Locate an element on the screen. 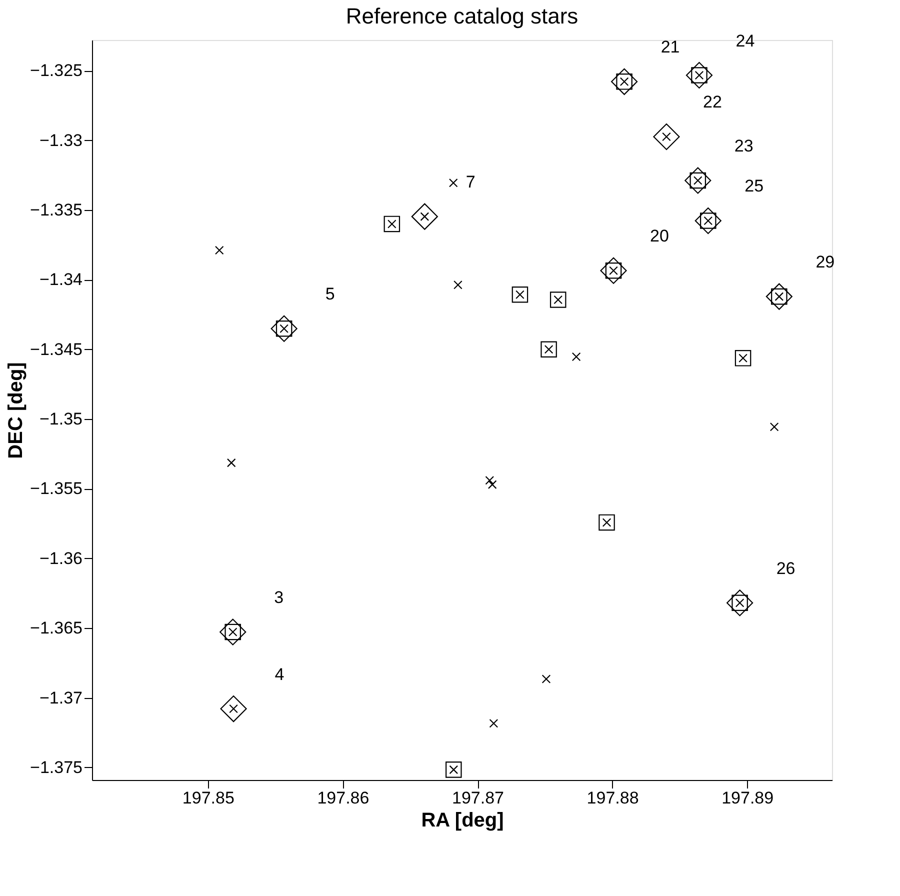 This screenshot has width=900, height=896. y-tick-label: −1.375 is located at coordinates (56, 767).